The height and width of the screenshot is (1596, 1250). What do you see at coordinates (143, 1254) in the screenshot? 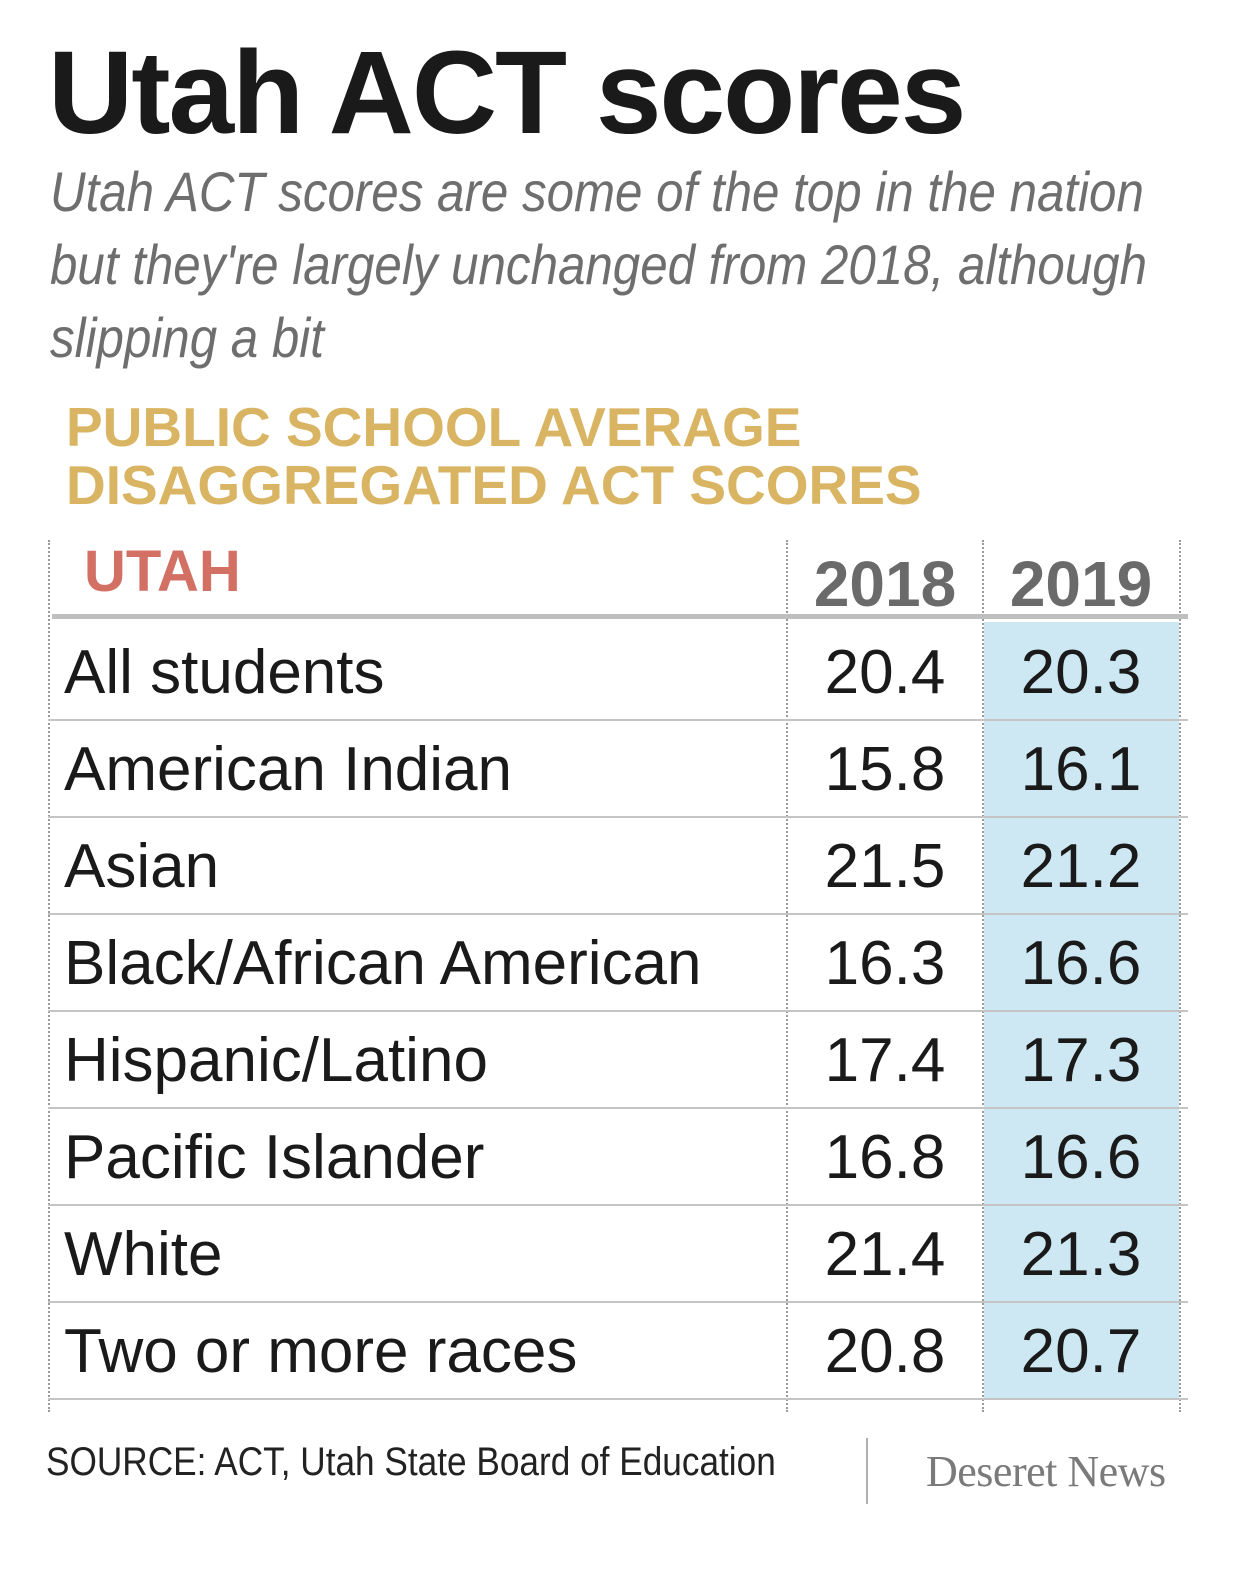
I see `row-label: White` at bounding box center [143, 1254].